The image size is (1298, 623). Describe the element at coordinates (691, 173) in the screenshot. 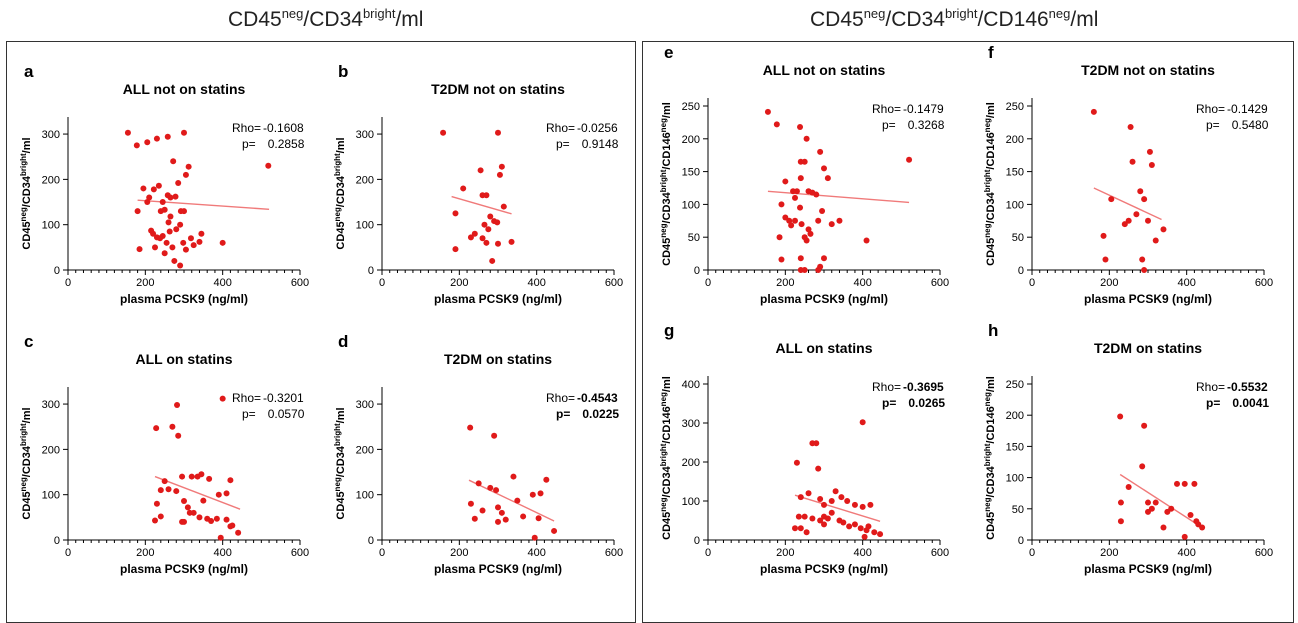

I see `y-tick-label: 150` at that location.